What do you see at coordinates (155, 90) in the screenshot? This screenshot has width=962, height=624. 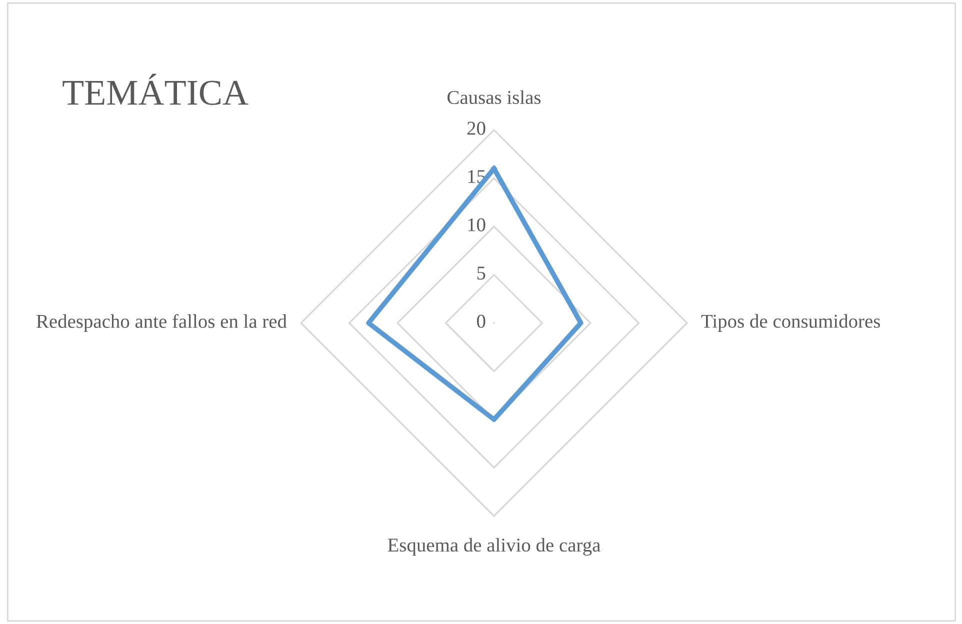 I see `chart-title: TEMÁTICA` at bounding box center [155, 90].